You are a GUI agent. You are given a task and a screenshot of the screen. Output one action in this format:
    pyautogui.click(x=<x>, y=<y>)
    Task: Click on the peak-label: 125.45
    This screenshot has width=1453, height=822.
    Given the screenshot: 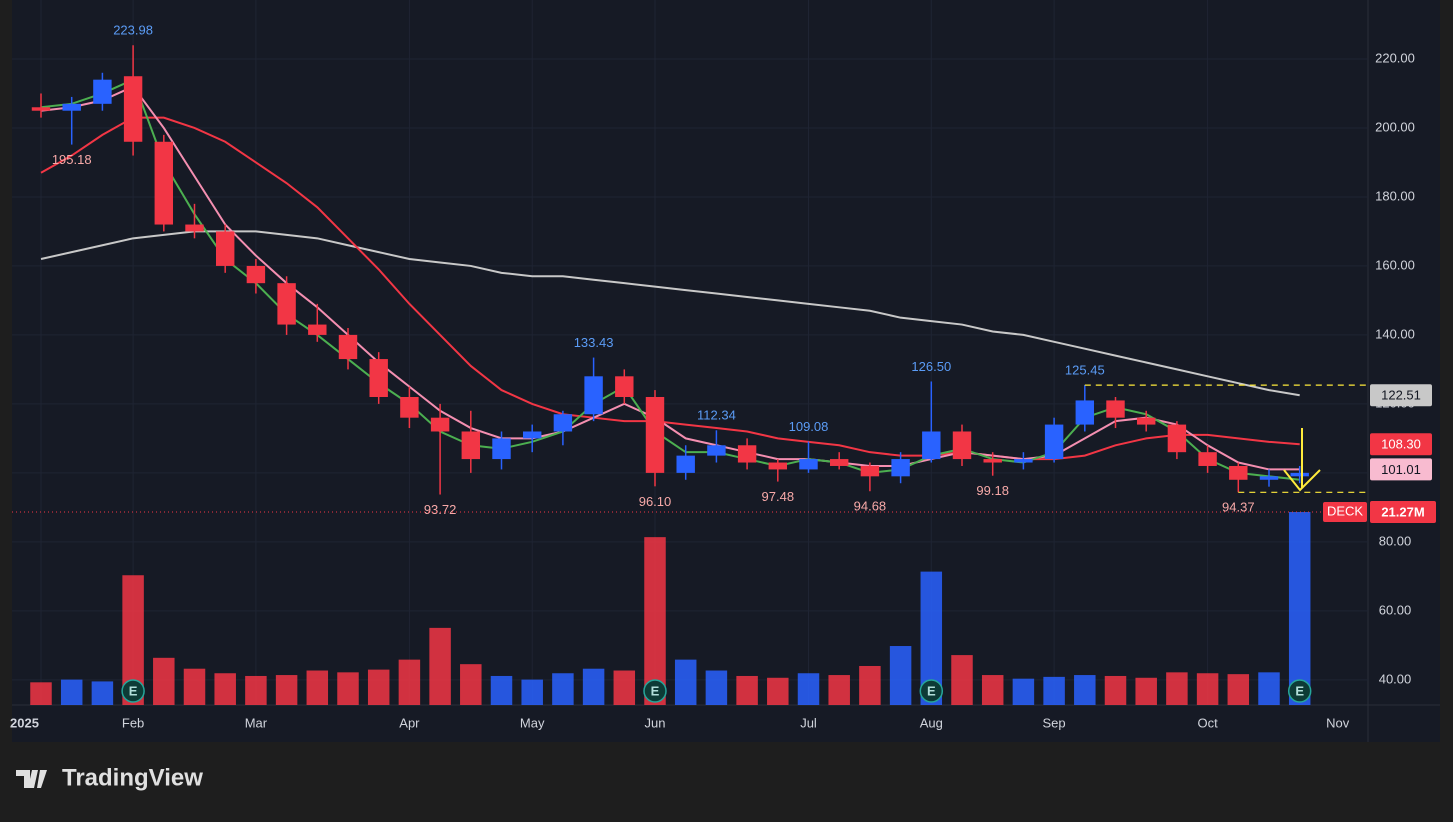 What is the action you would take?
    pyautogui.click(x=1085, y=370)
    